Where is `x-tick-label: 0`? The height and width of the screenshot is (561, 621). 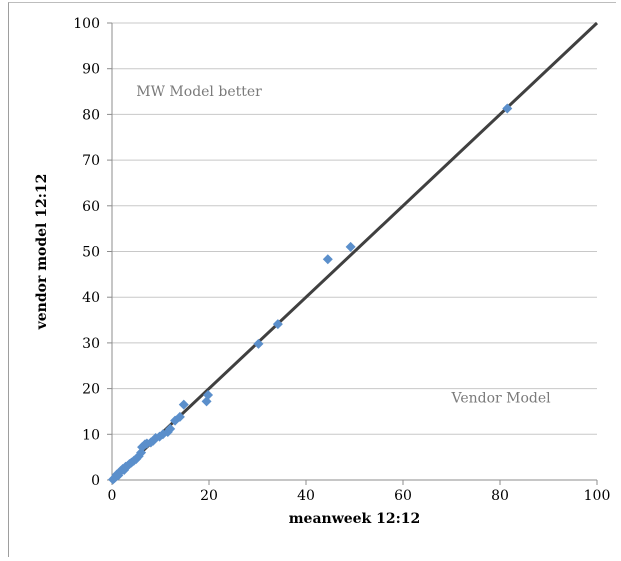
x-tick-label: 0 is located at coordinates (112, 496).